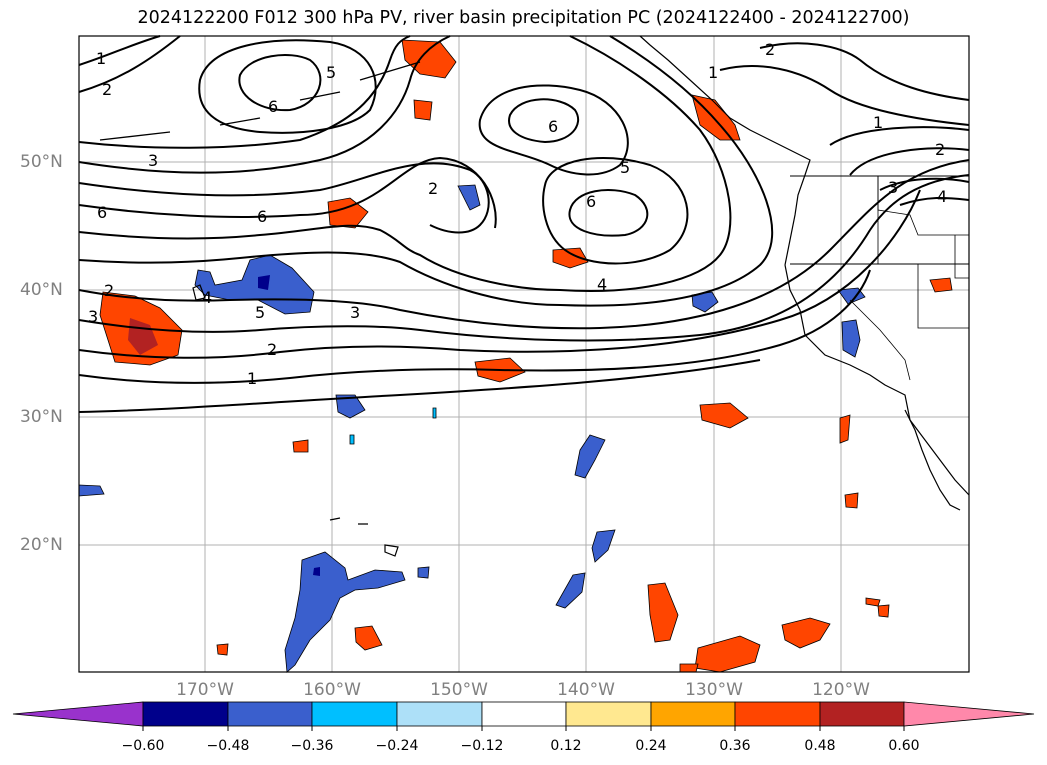 This screenshot has height=765, width=1047. Describe the element at coordinates (969, 714) in the screenshot. I see `colorbar-extend-high` at that location.